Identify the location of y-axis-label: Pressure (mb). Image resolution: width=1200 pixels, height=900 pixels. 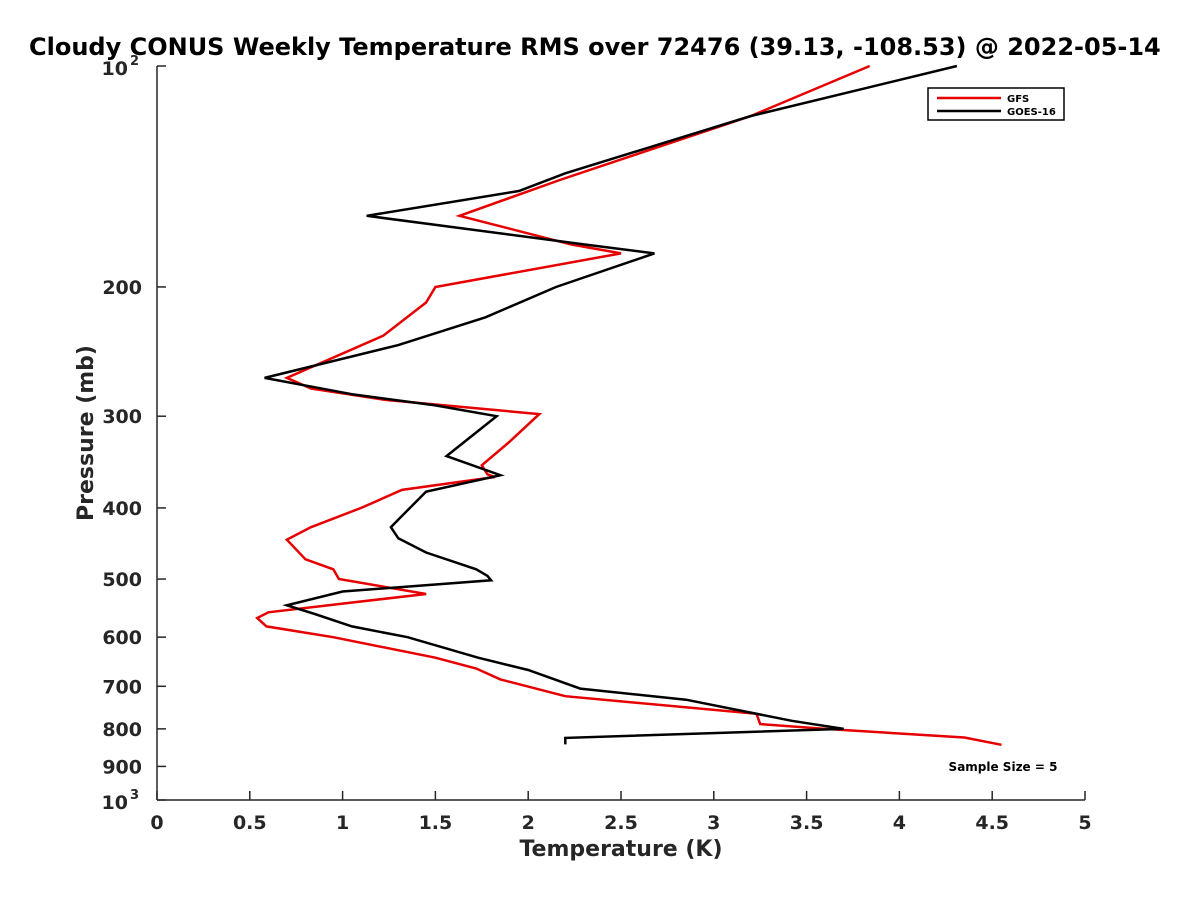
(86, 433).